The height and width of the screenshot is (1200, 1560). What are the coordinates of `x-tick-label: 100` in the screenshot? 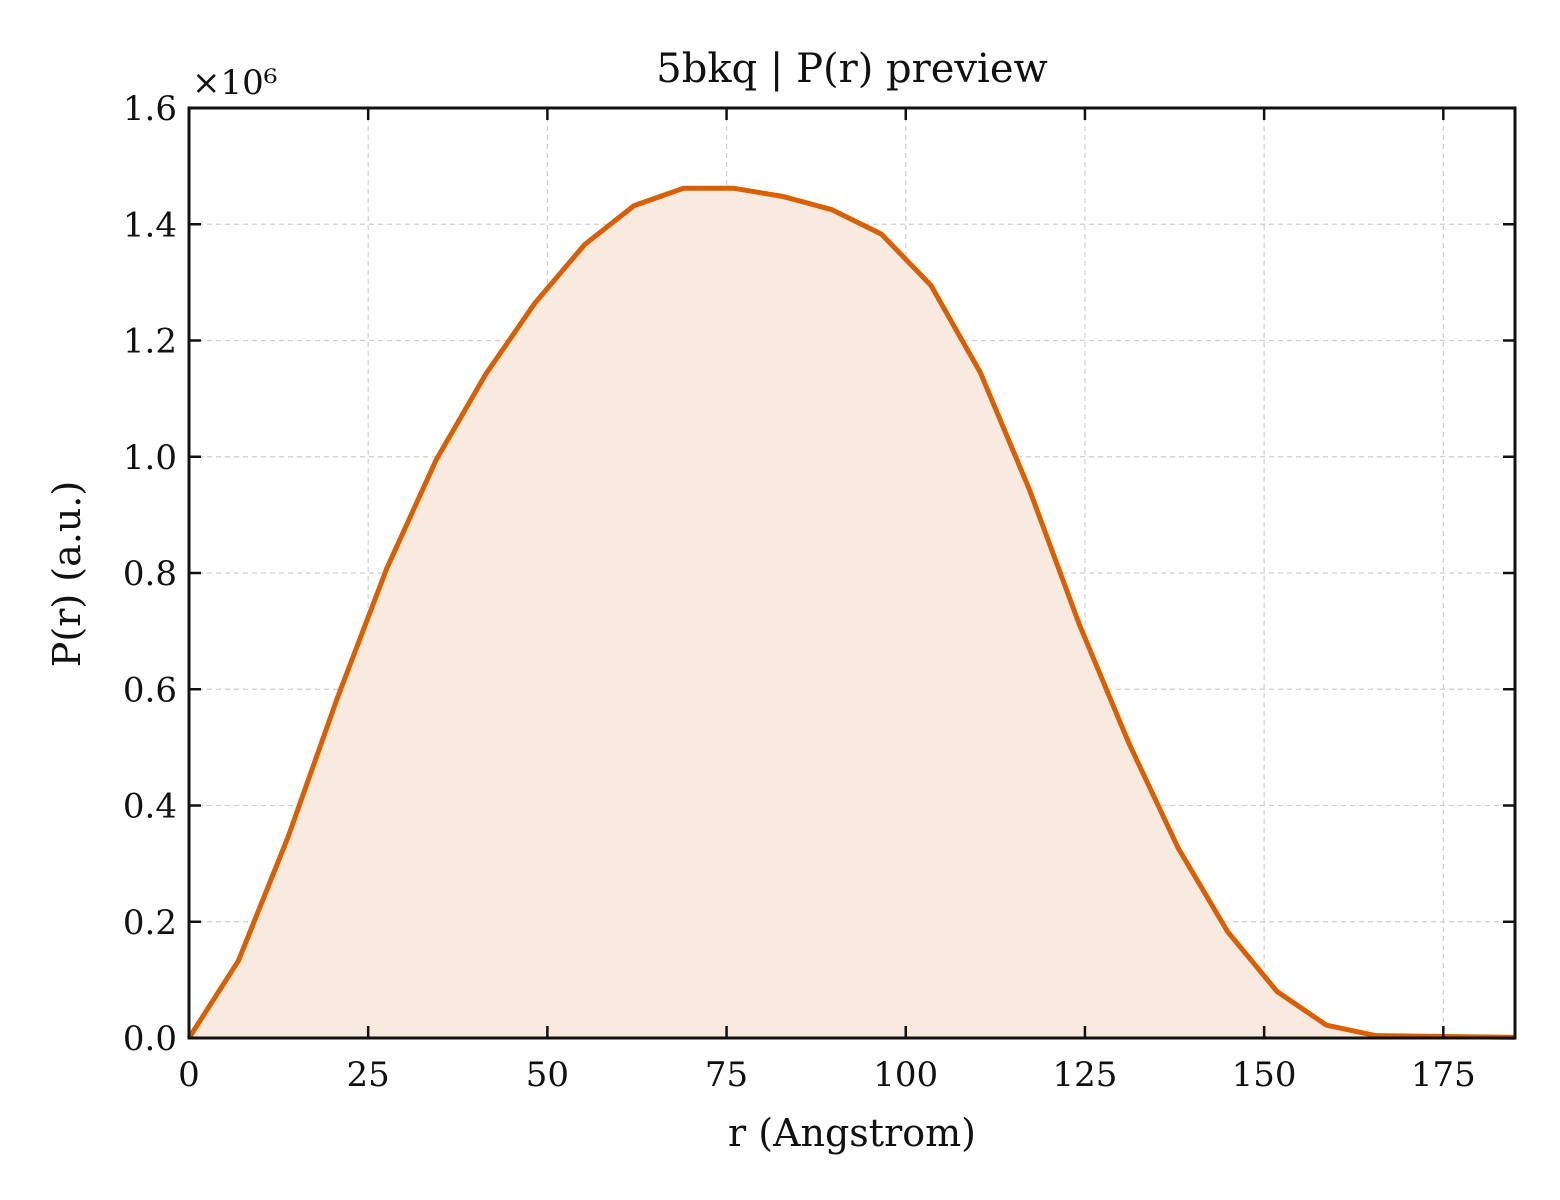 It's located at (905, 1075).